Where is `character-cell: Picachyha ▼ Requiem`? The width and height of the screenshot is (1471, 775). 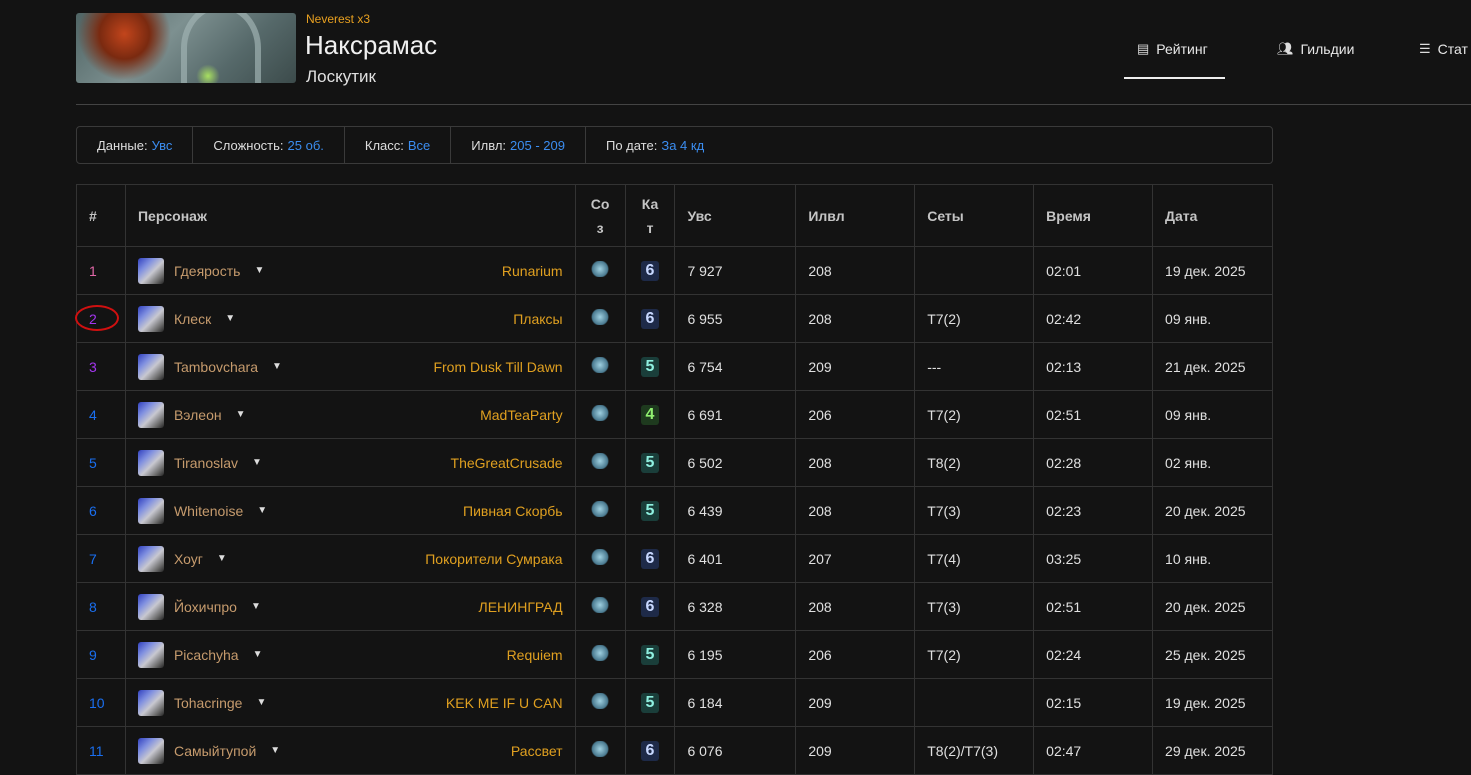 character-cell: Picachyha ▼ Requiem is located at coordinates (350, 654).